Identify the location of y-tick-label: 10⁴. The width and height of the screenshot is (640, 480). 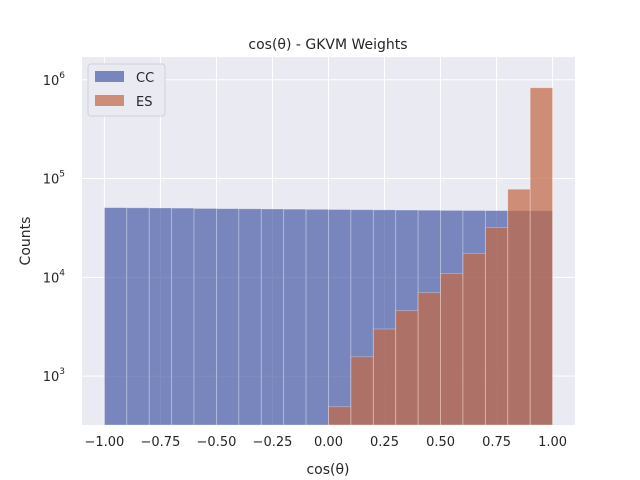
(54, 277).